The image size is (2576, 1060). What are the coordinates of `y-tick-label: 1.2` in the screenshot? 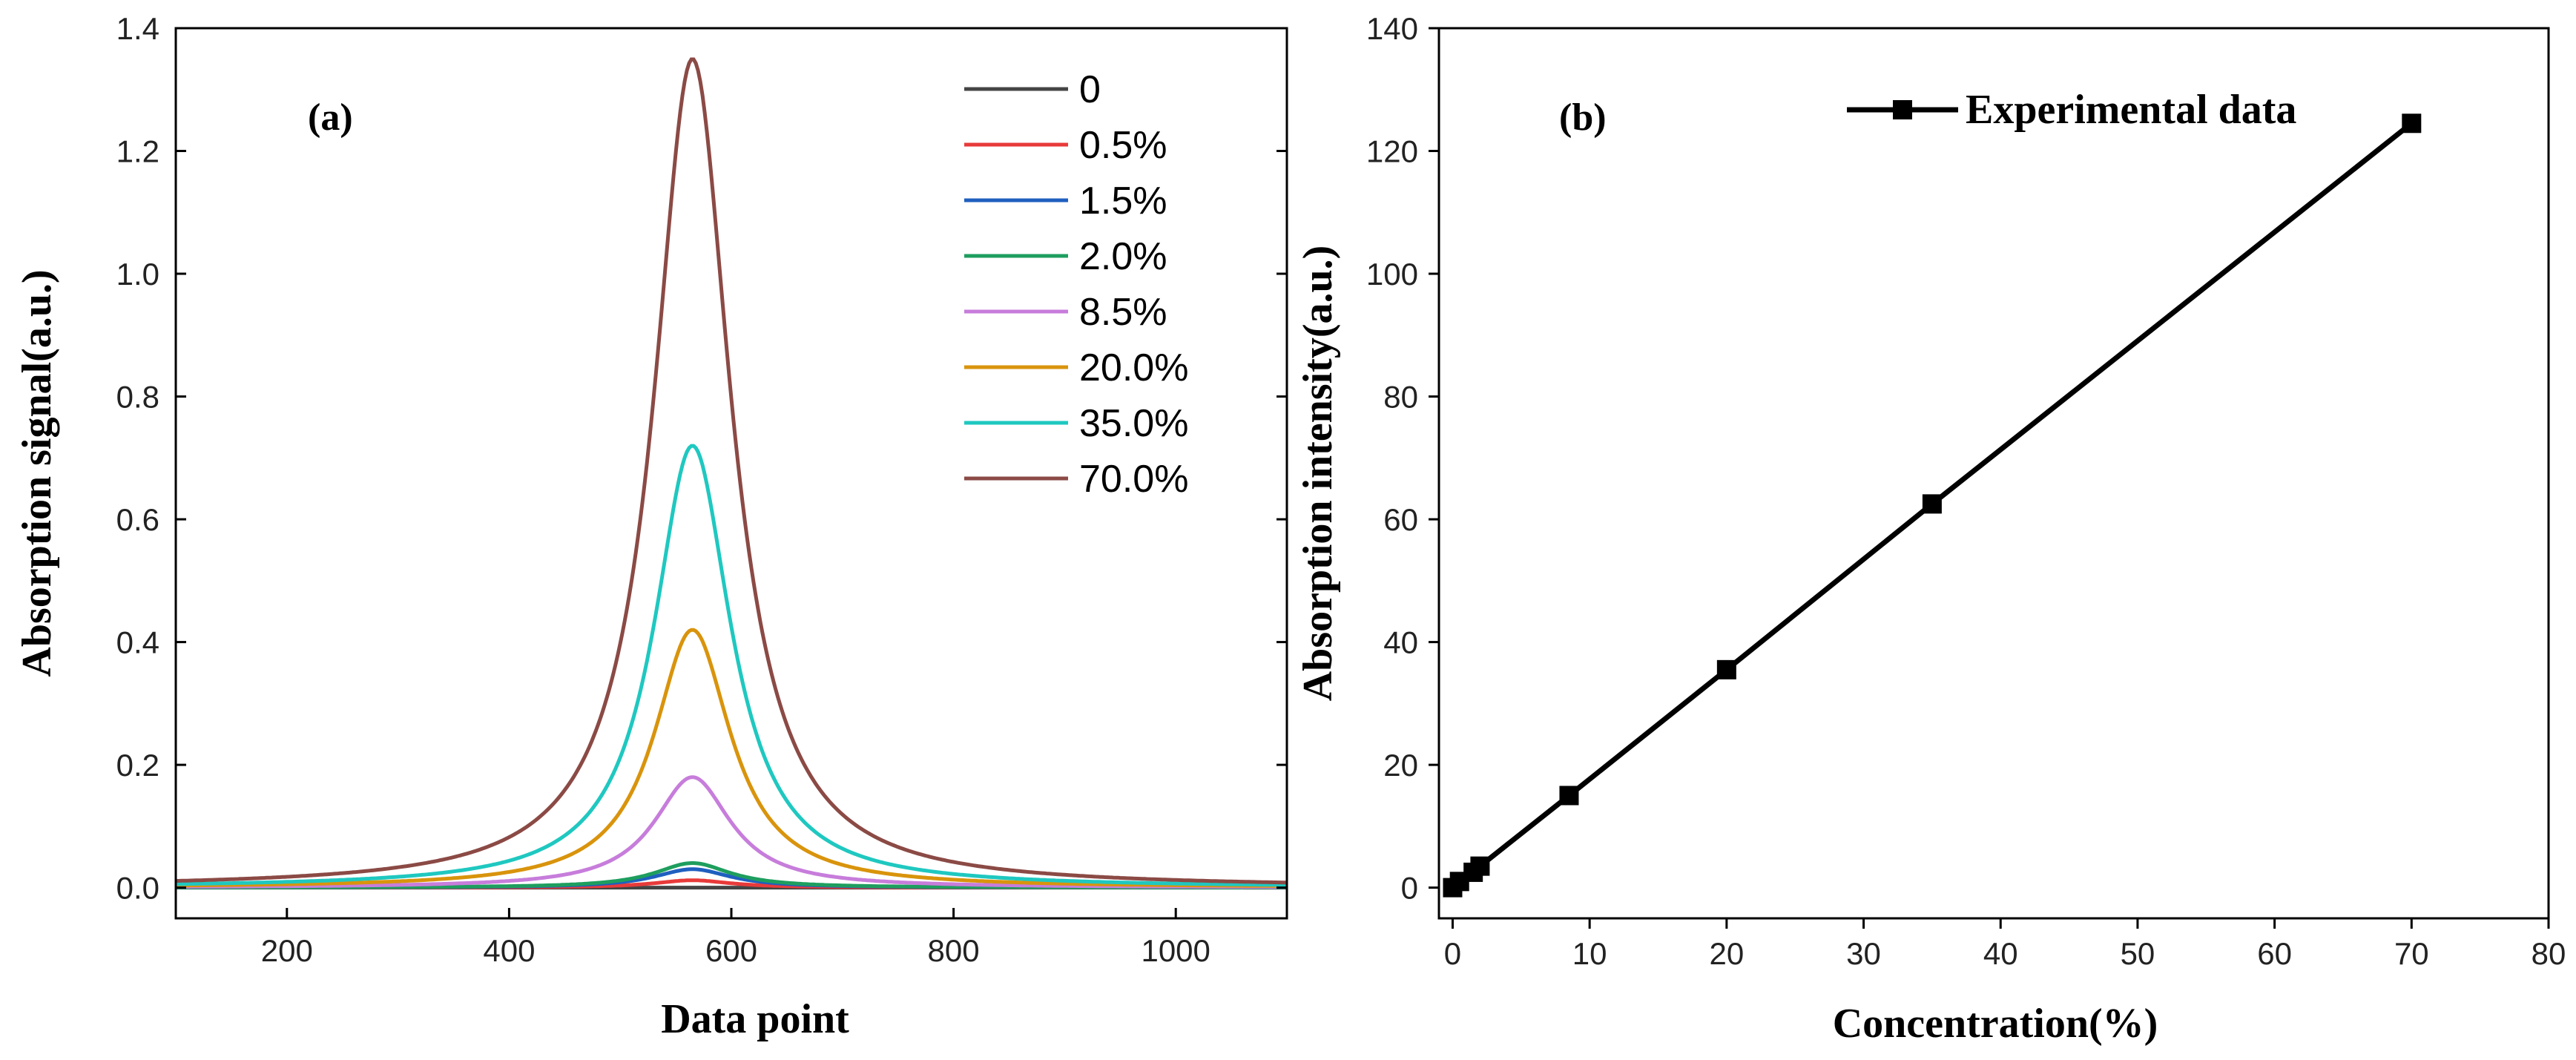 It's located at (138, 151).